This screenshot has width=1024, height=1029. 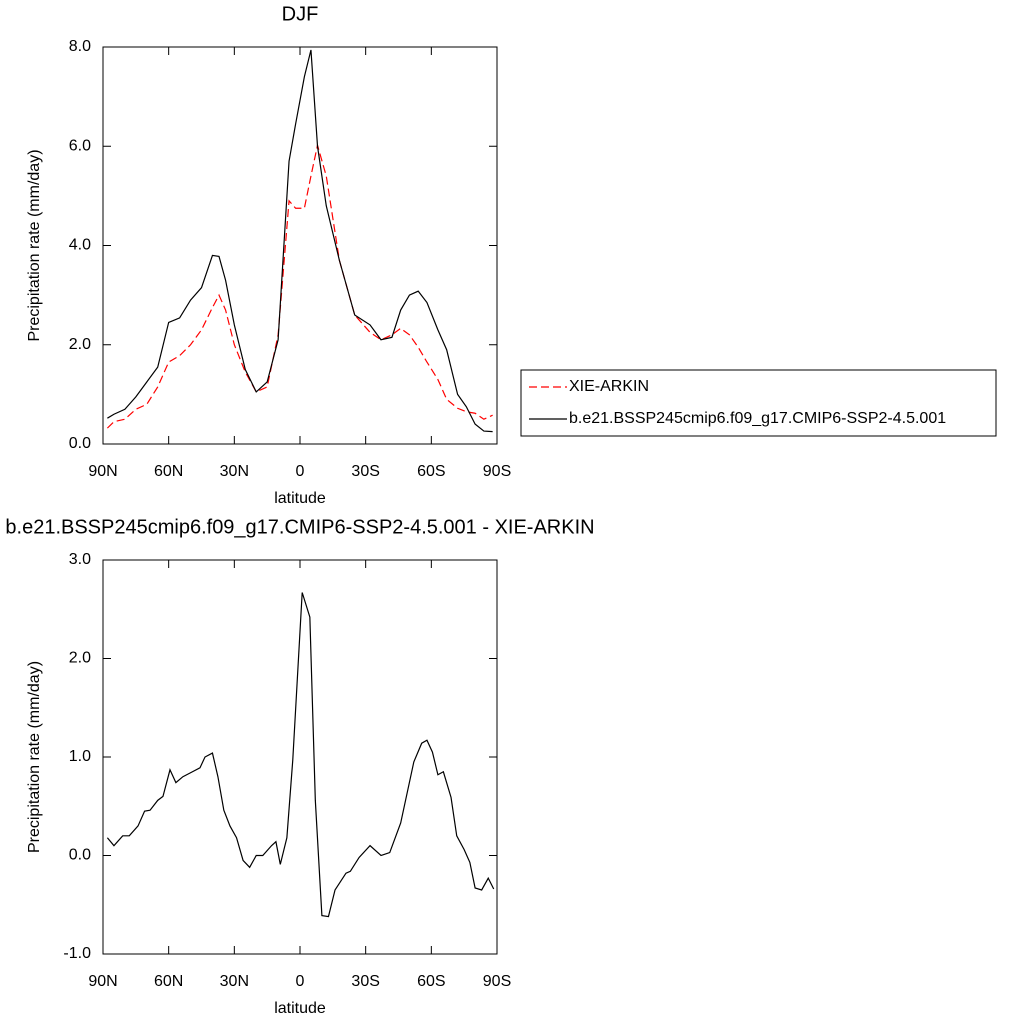 What do you see at coordinates (80, 245) in the screenshot?
I see `y-tick-label: 4.0` at bounding box center [80, 245].